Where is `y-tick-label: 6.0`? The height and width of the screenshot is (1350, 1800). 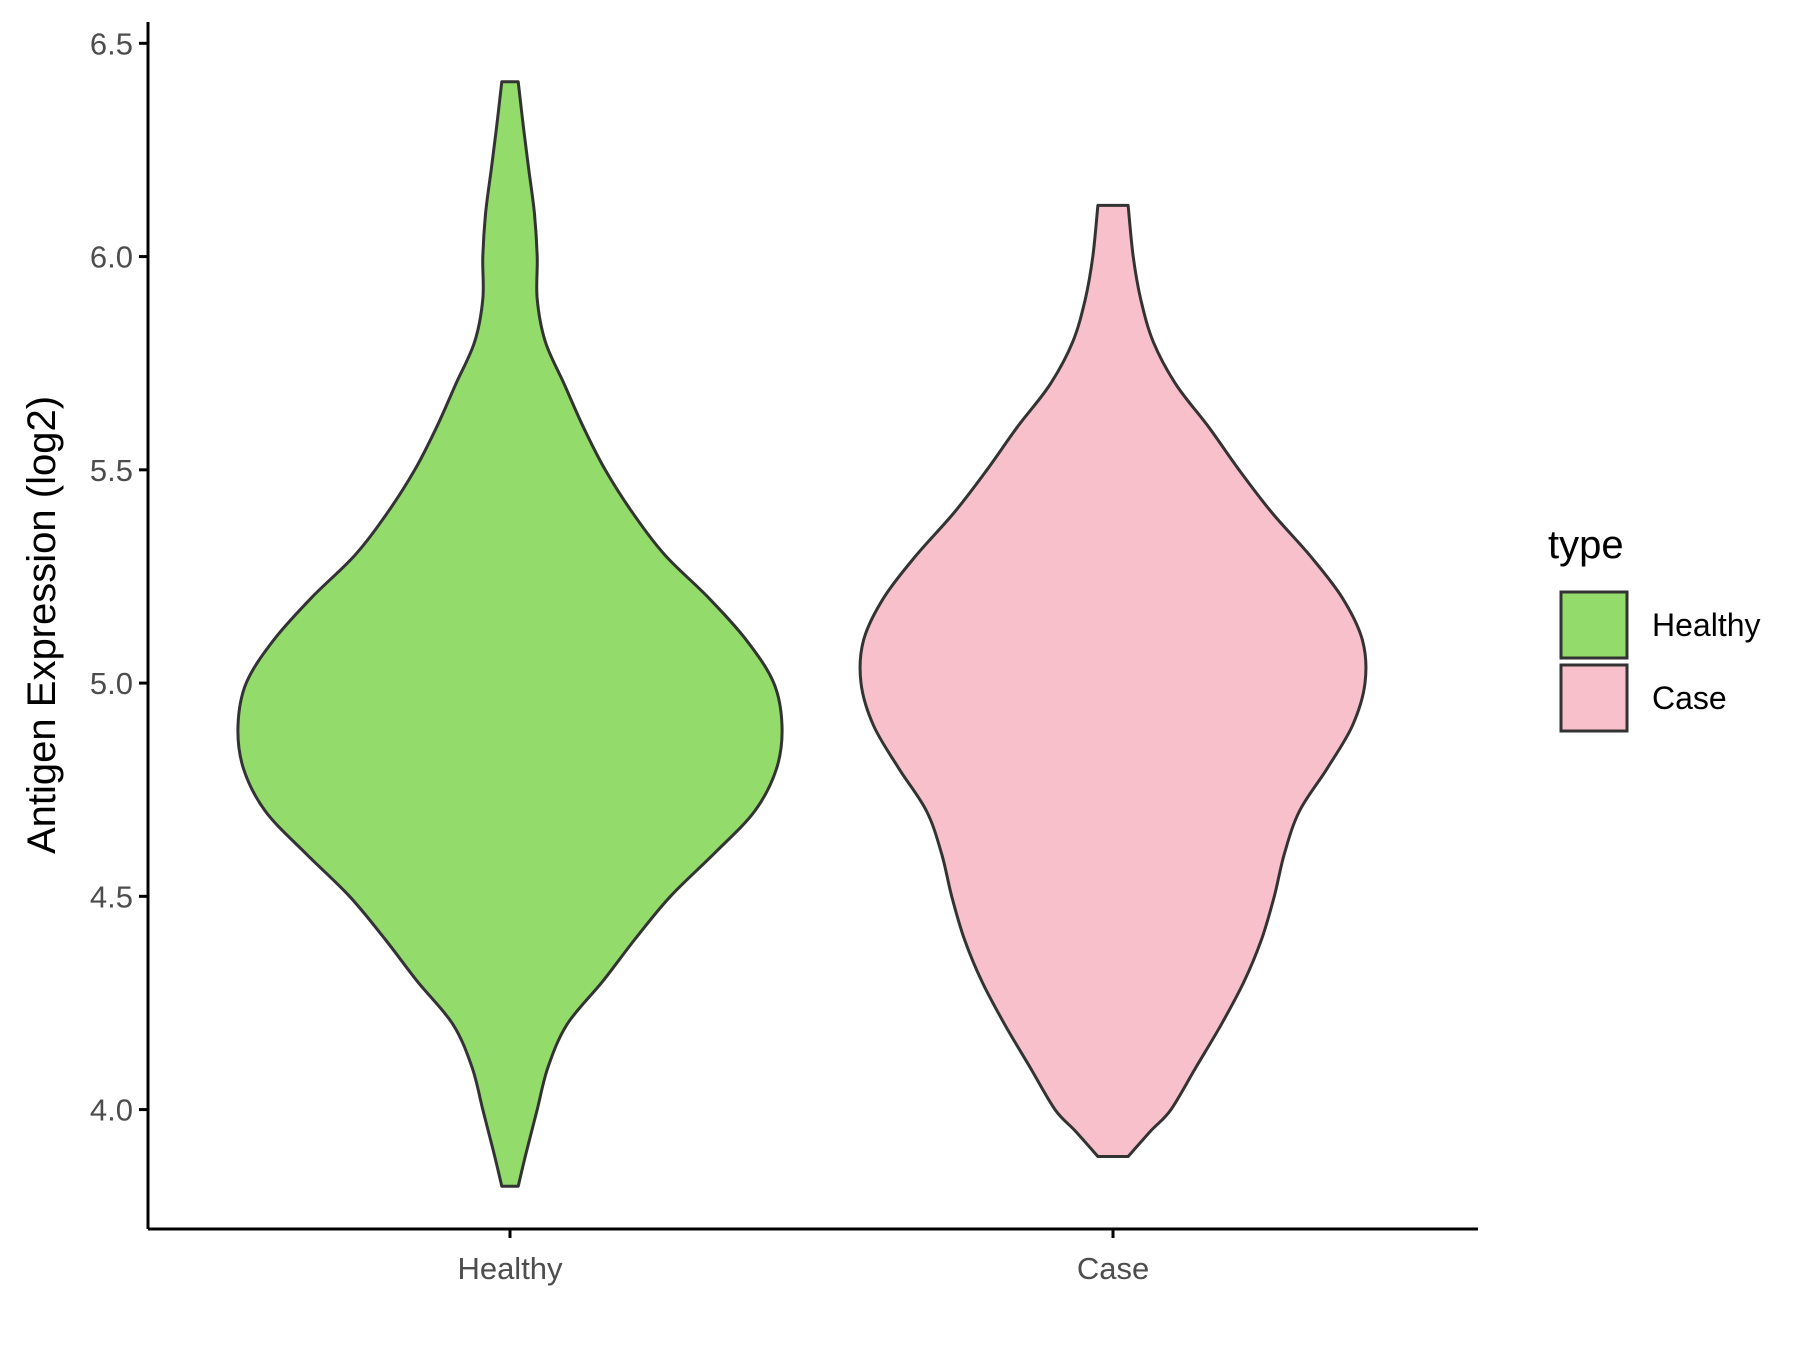
y-tick-label: 6.0 is located at coordinates (111, 257).